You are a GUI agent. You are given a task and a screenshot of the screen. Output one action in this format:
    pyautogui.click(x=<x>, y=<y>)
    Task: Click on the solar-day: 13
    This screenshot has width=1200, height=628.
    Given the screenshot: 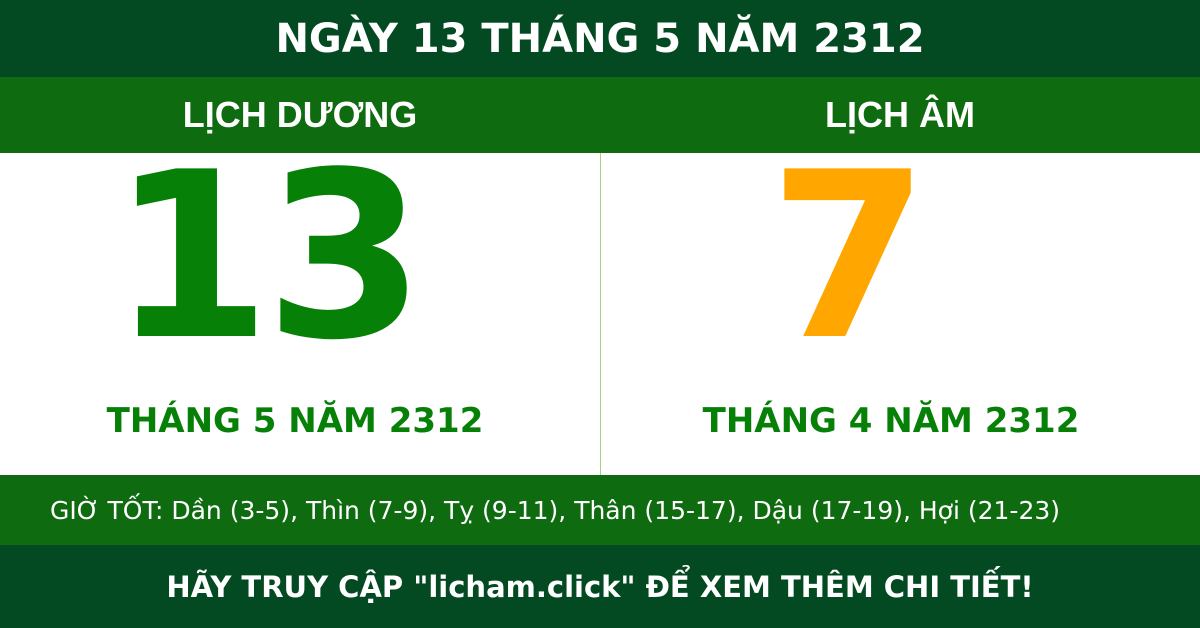 What is the action you would take?
    pyautogui.click(x=267, y=257)
    